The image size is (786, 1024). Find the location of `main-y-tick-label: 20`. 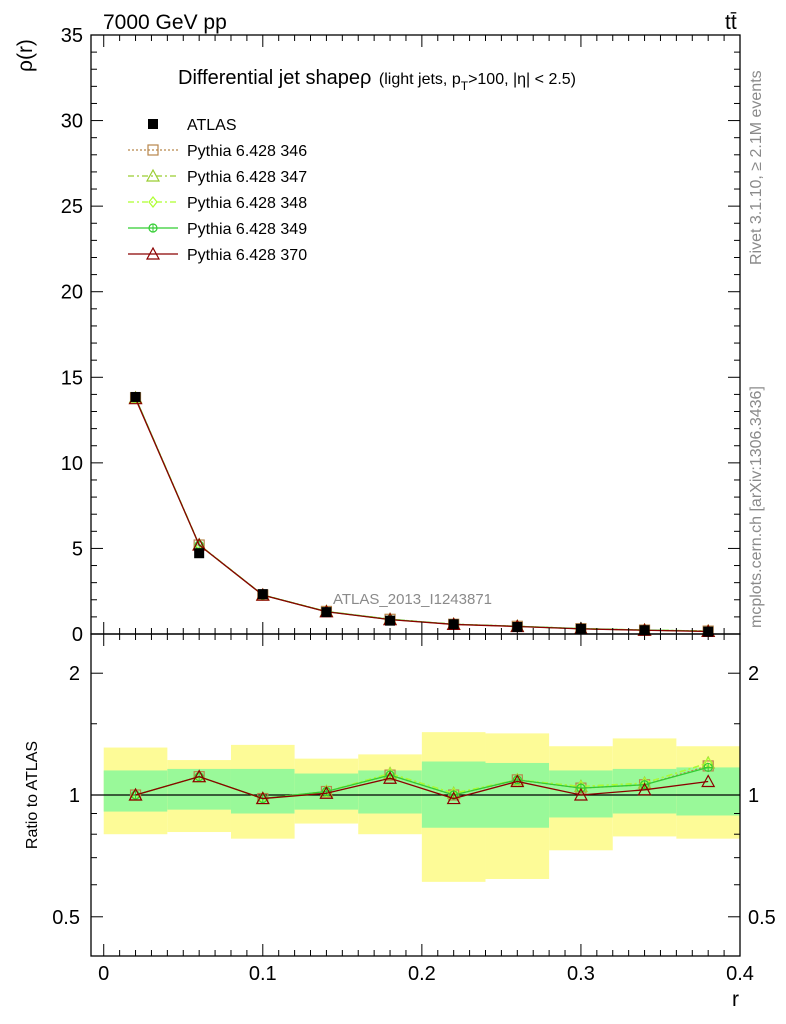

main-y-tick-label: 20 is located at coordinates (72, 293).